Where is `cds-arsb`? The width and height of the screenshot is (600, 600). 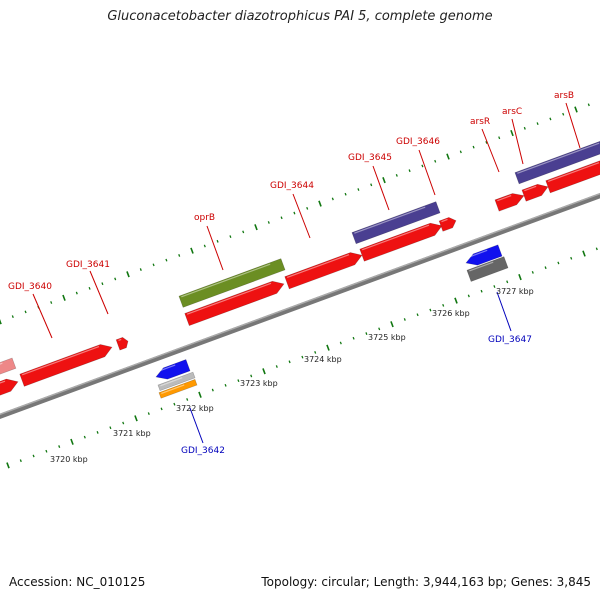
cds-arsb is located at coordinates (572, 175).